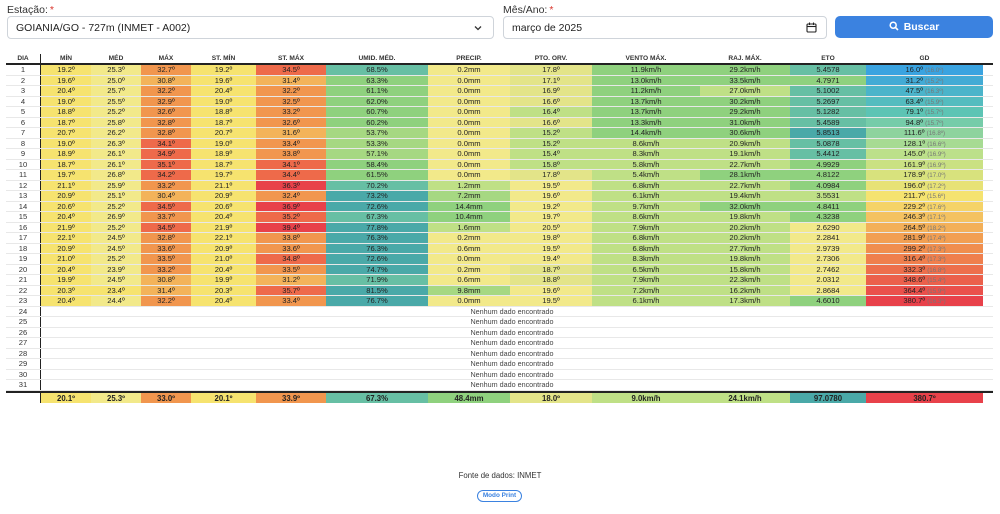 The width and height of the screenshot is (1000, 514). I want to click on cell-stmax: 33.8º, so click(291, 154).